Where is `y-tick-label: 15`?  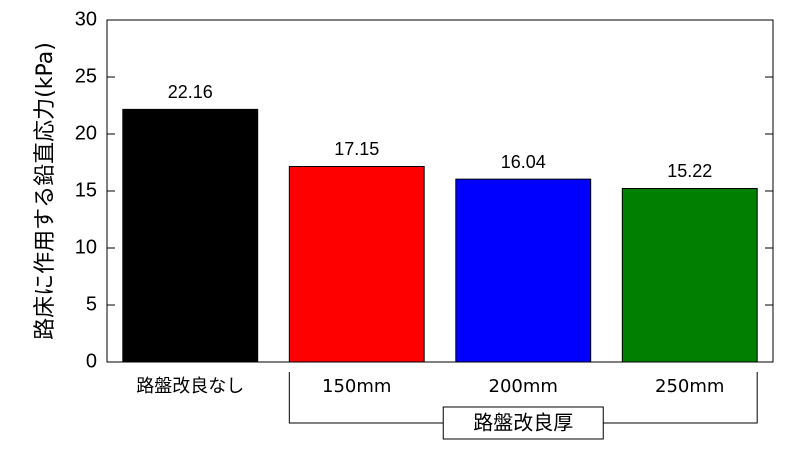
y-tick-label: 15 is located at coordinates (86, 190).